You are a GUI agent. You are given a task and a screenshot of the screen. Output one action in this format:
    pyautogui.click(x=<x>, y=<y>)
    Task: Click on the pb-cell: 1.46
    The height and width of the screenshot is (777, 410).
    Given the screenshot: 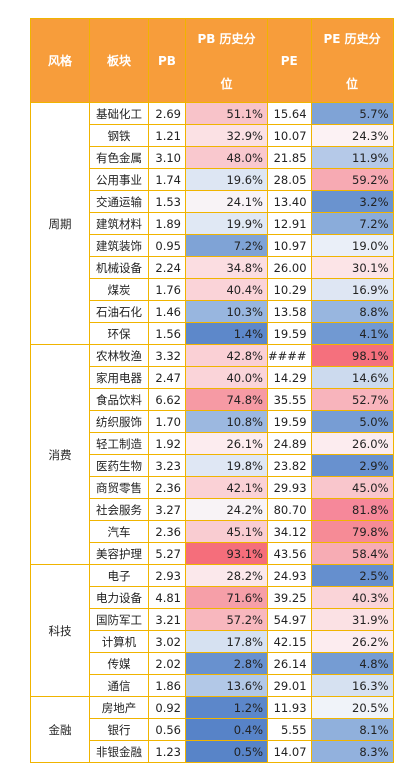 What is the action you would take?
    pyautogui.click(x=167, y=311)
    